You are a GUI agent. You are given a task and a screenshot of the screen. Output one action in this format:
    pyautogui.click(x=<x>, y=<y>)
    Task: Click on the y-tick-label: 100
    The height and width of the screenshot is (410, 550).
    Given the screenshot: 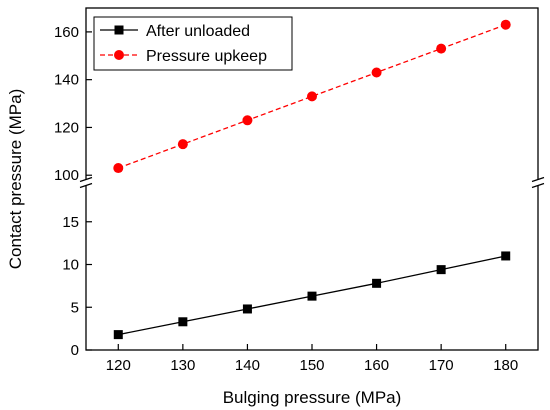 What is the action you would take?
    pyautogui.click(x=66, y=175)
    